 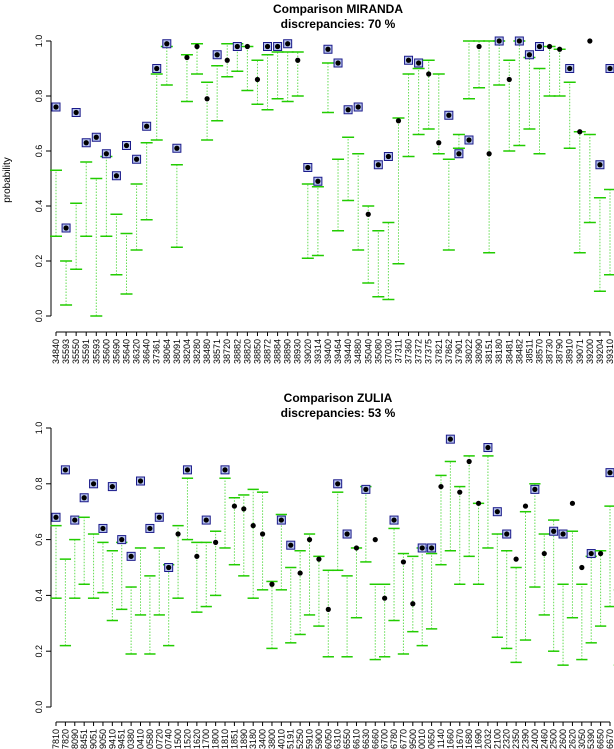 What do you see at coordinates (499, 351) in the screenshot?
I see `x-tick-label: 38180` at bounding box center [499, 351].